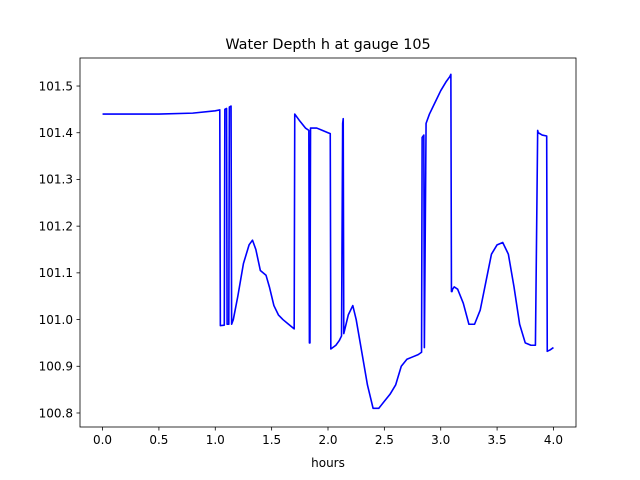 The width and height of the screenshot is (640, 480). What do you see at coordinates (215, 440) in the screenshot?
I see `x-tick-label: 1.0` at bounding box center [215, 440].